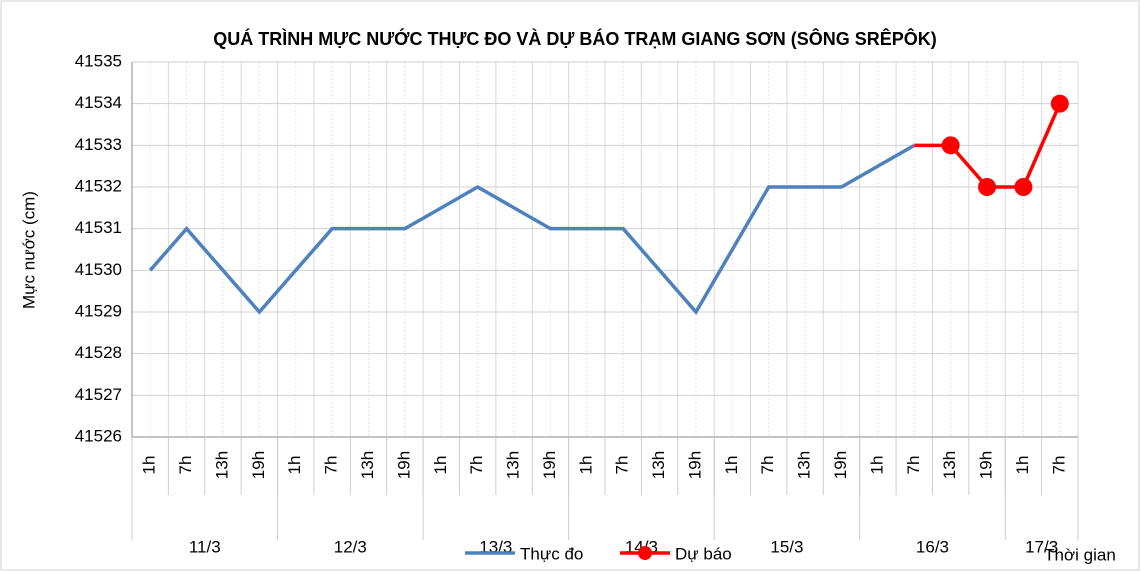 The width and height of the screenshot is (1141, 572). What do you see at coordinates (98, 227) in the screenshot?
I see `y-tick-label: 41531` at bounding box center [98, 227].